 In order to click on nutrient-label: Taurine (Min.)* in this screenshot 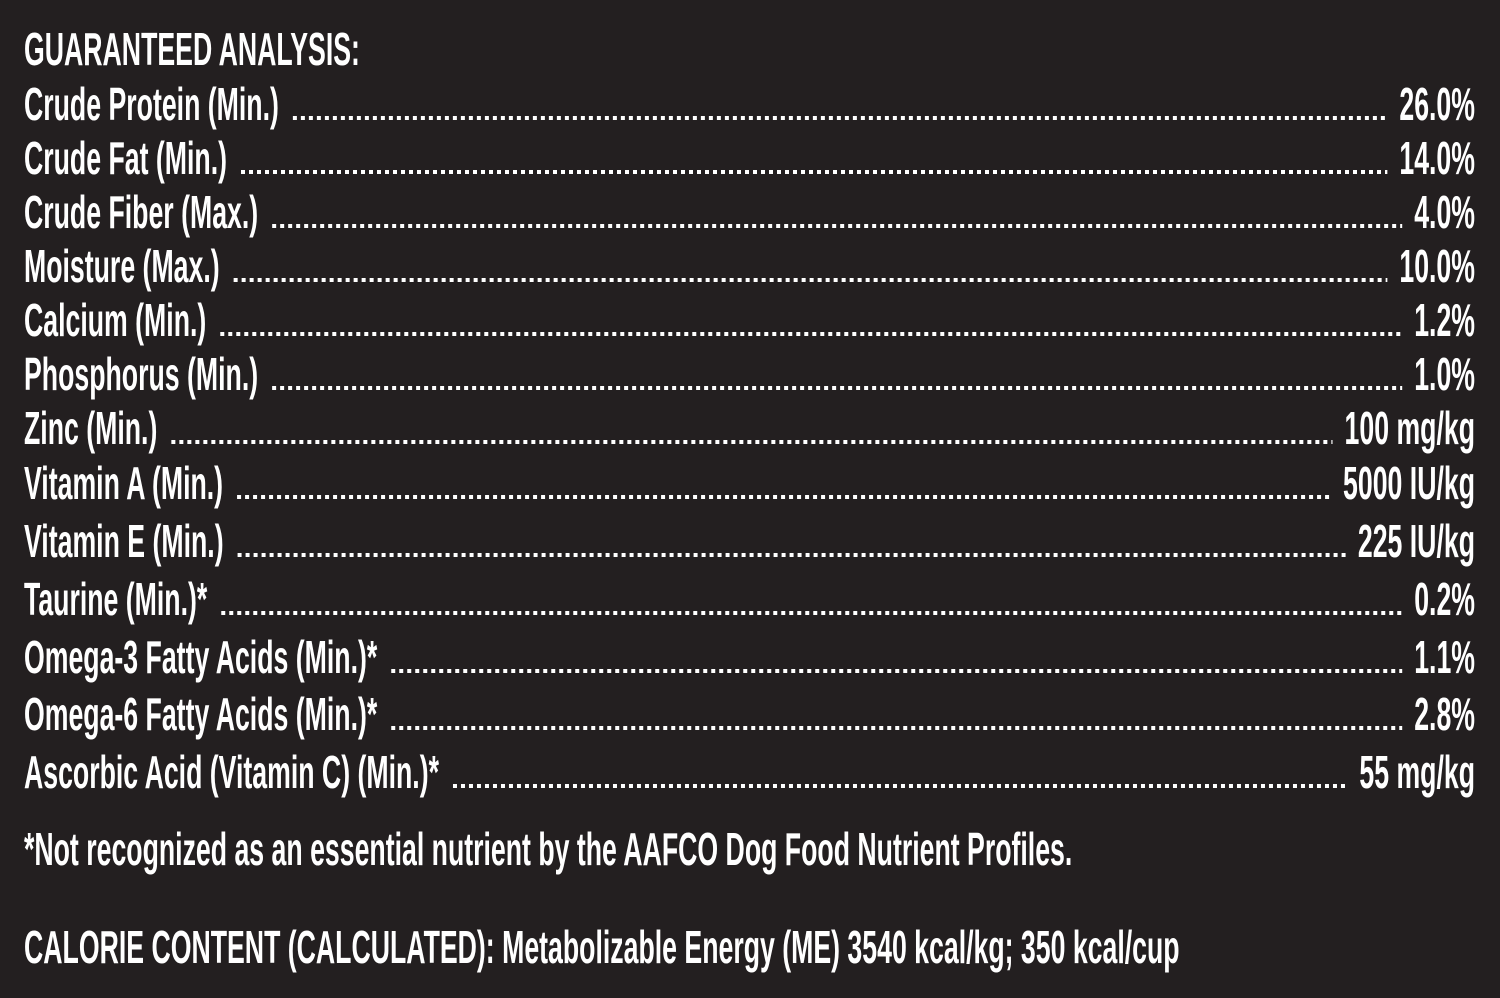, I will do `click(116, 598)`.